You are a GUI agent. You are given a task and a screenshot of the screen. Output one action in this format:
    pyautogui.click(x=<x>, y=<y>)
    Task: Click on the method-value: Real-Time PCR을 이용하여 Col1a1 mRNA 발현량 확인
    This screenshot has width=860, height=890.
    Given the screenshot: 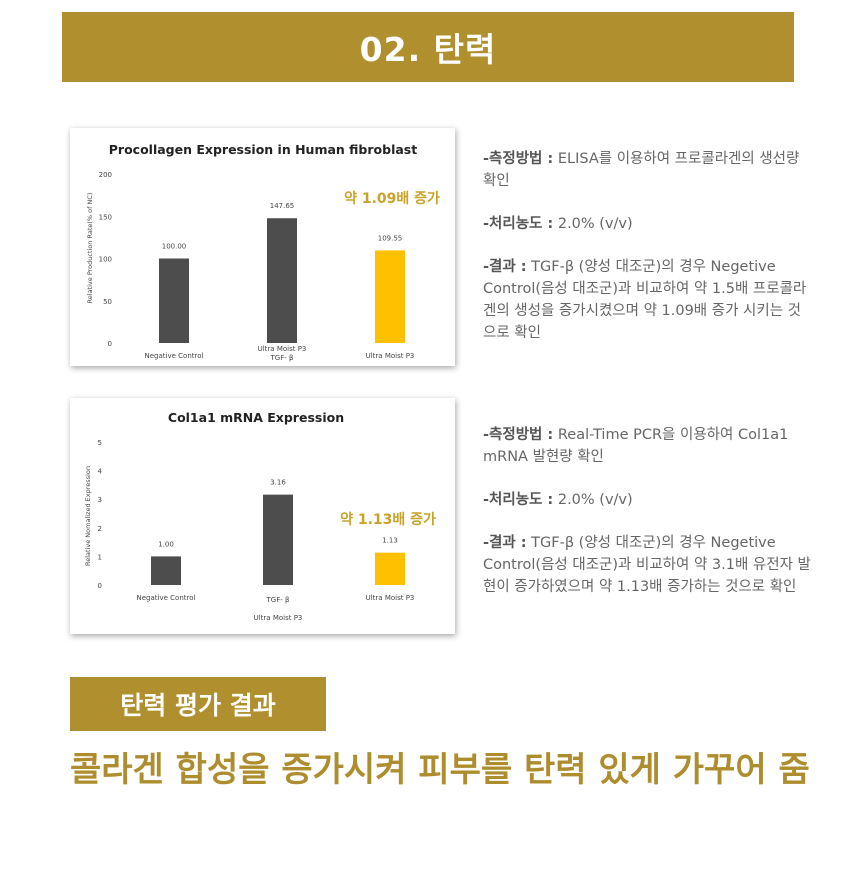 What is the action you would take?
    pyautogui.click(x=636, y=446)
    